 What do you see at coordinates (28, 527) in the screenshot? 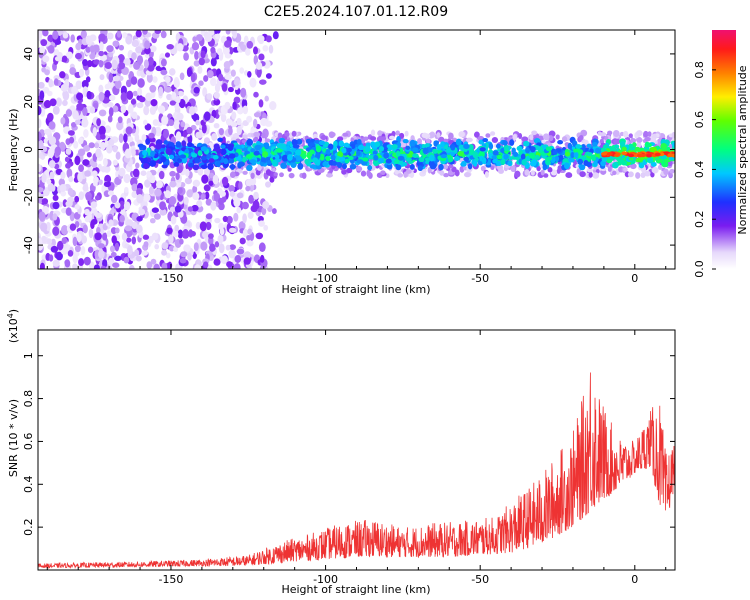
I see `y-tick-label: 0.2` at bounding box center [28, 527].